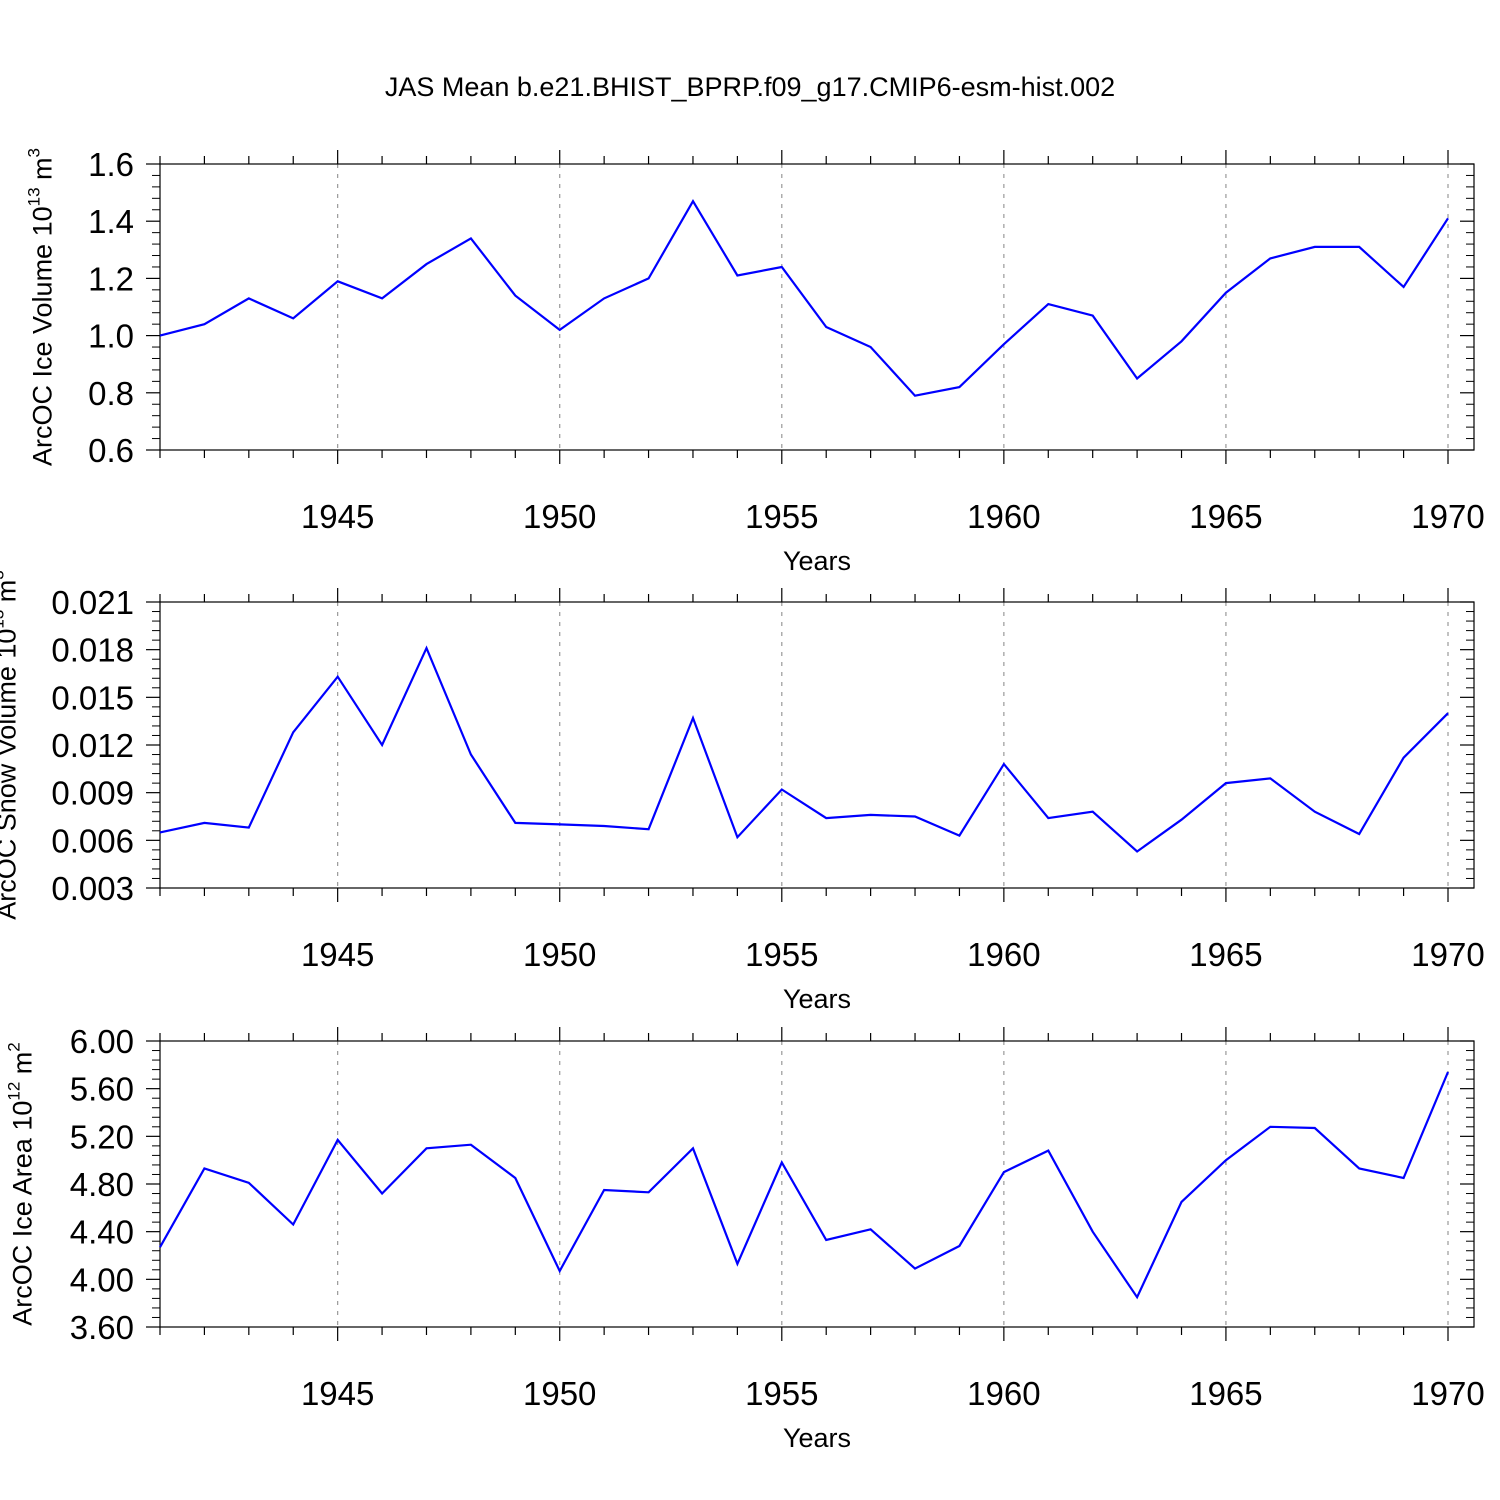 The image size is (1500, 1500). What do you see at coordinates (111, 336) in the screenshot?
I see `y-tick-label: 1.0` at bounding box center [111, 336].